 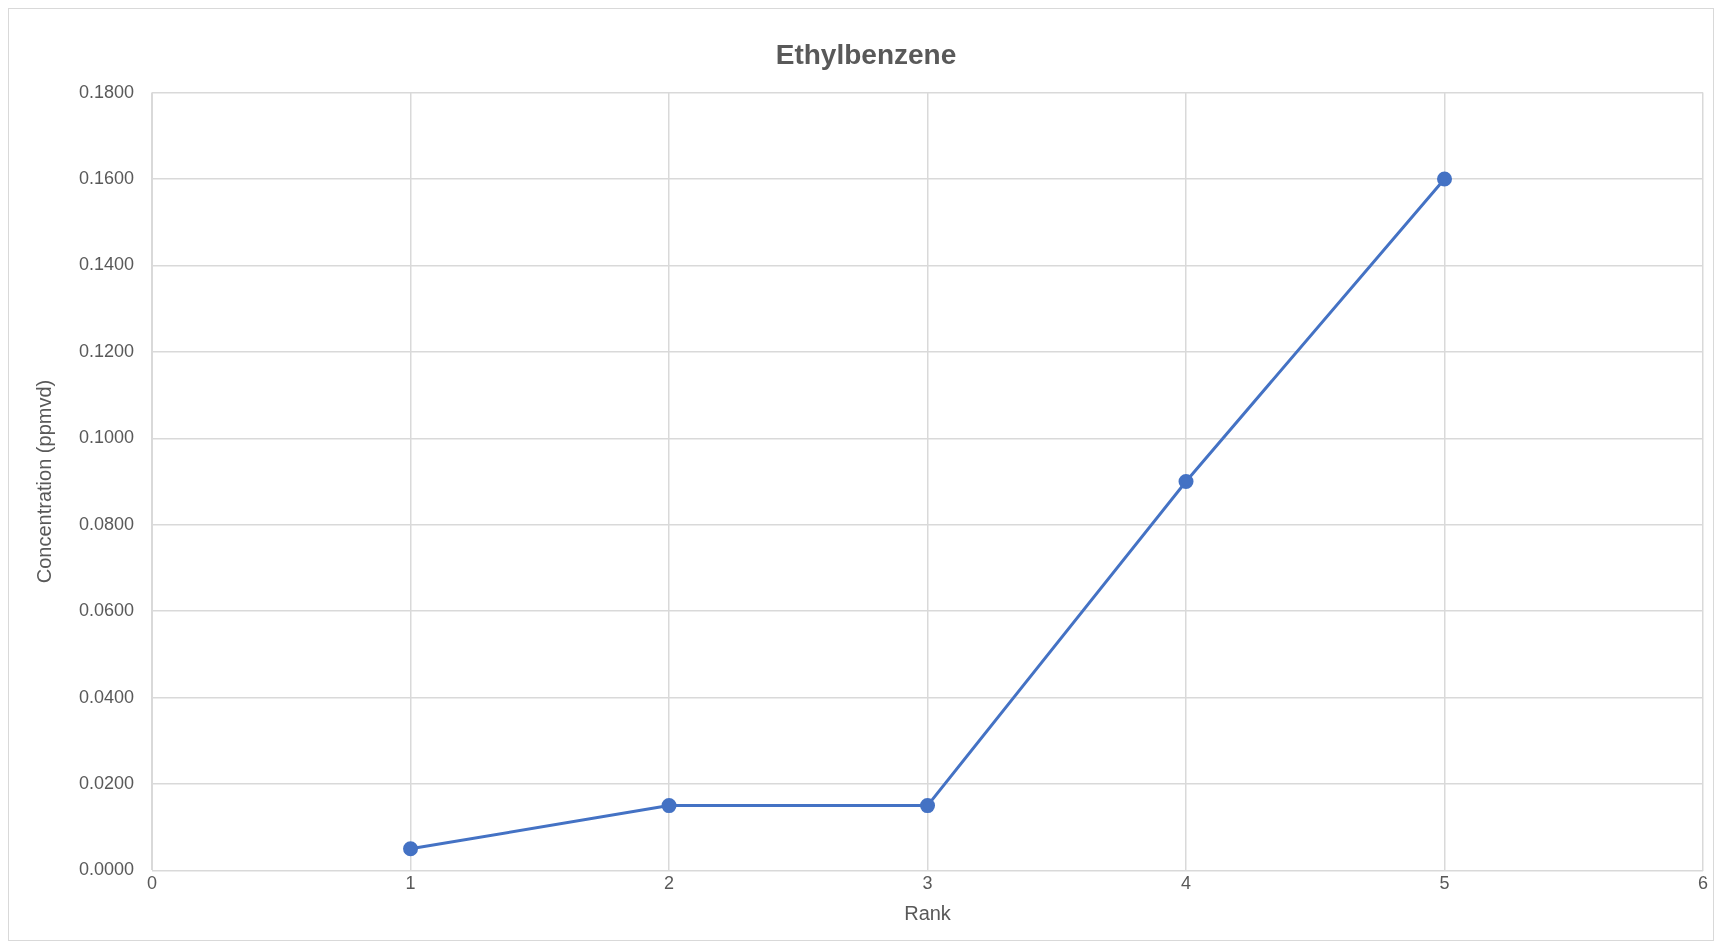 What do you see at coordinates (1186, 883) in the screenshot?
I see `x-tick-label: 4` at bounding box center [1186, 883].